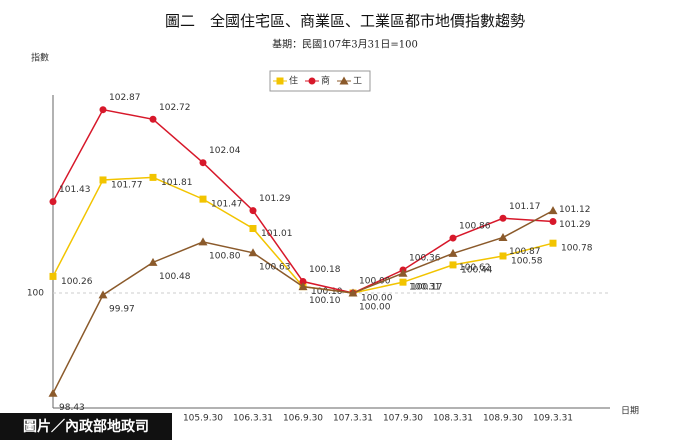  Describe the element at coordinates (177, 183) in the screenshot. I see `data-label: 101.81` at that location.